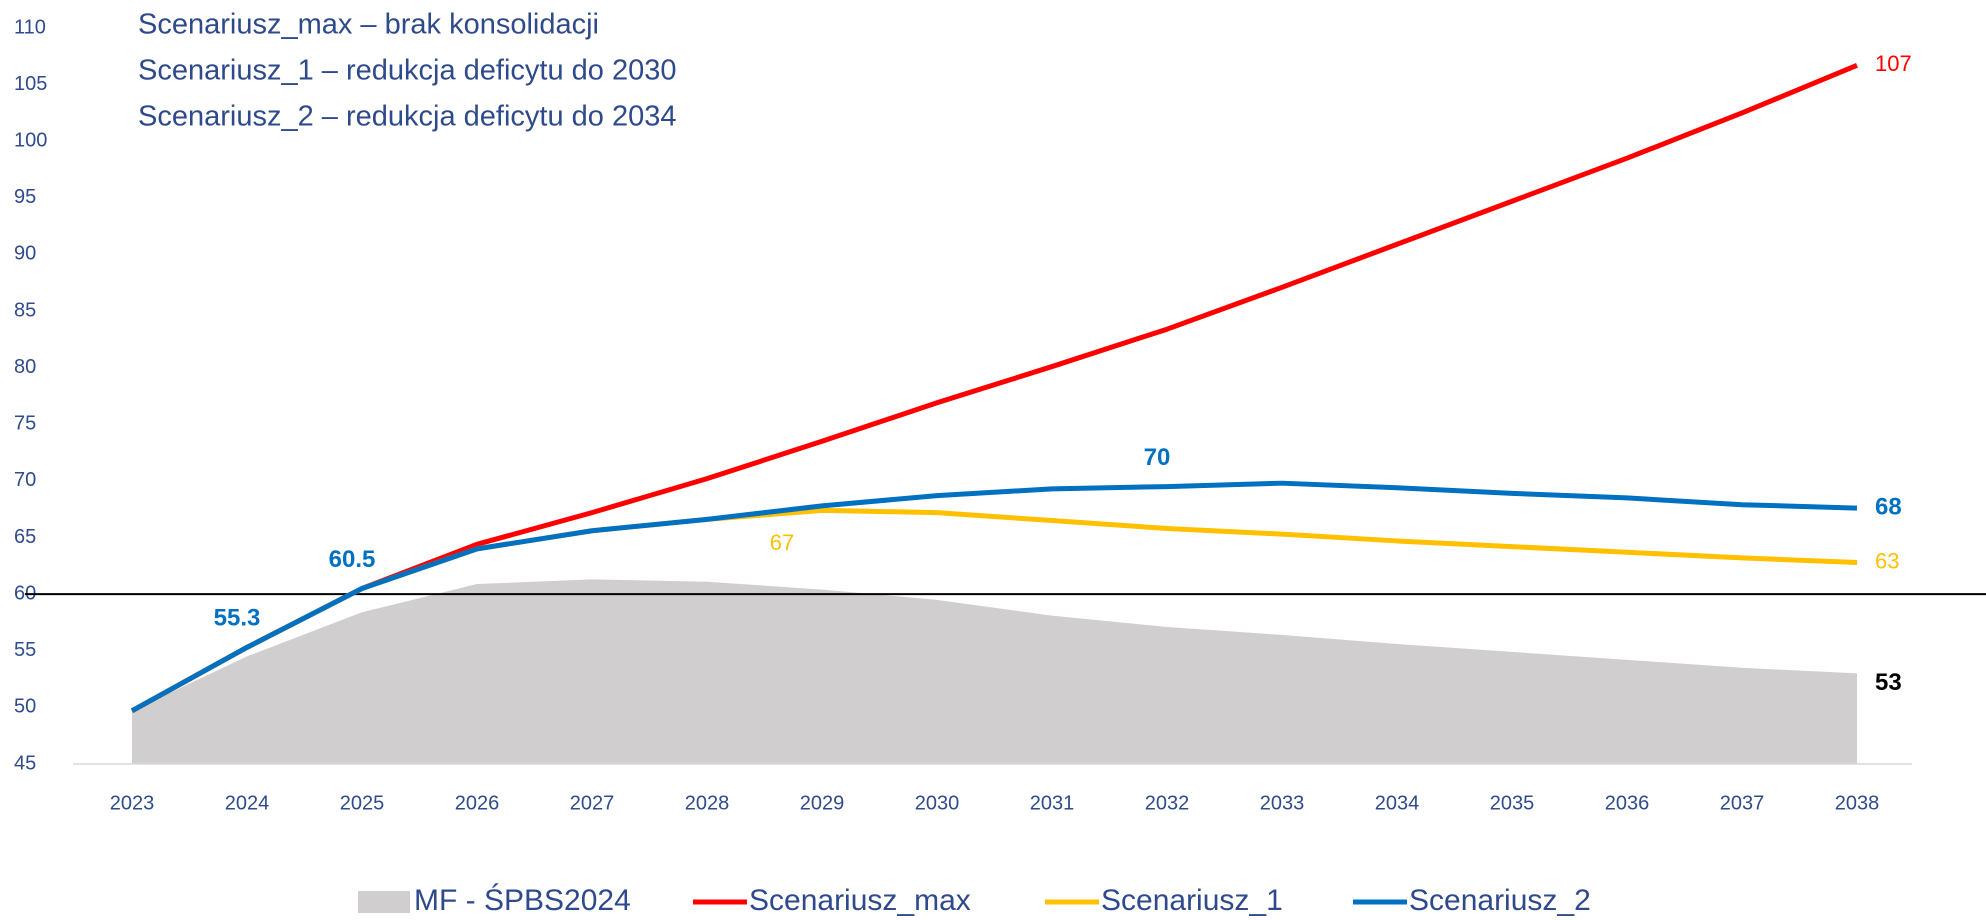 The height and width of the screenshot is (920, 1986). What do you see at coordinates (25, 197) in the screenshot?
I see `y-tick-label: 95` at bounding box center [25, 197].